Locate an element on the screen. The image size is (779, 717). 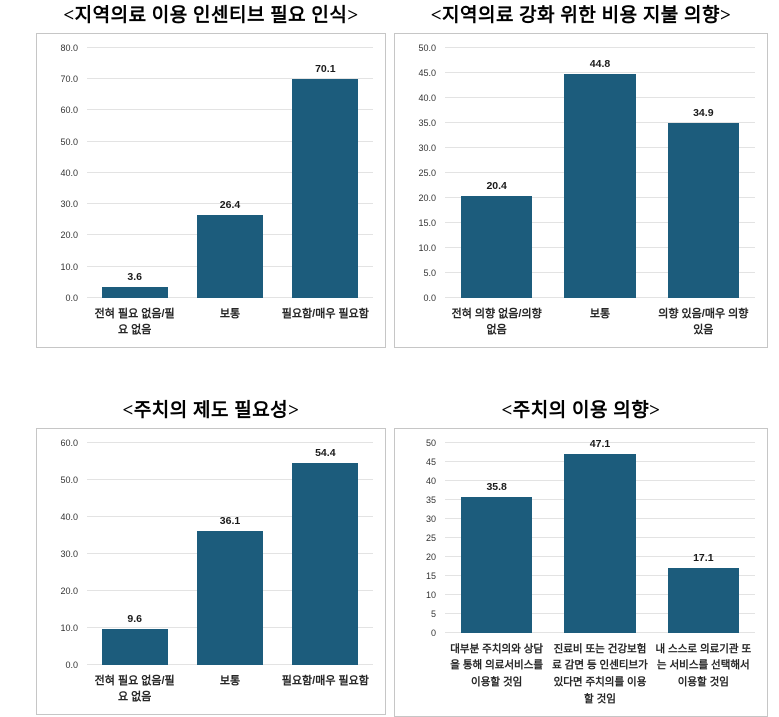
bar-value-label: 34.9 is located at coordinates (703, 113).